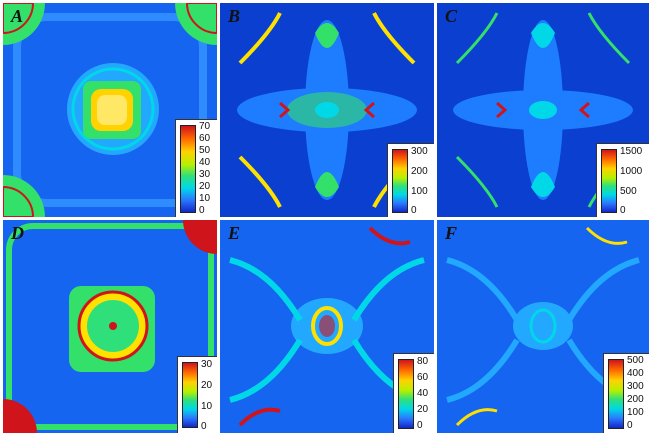 The image size is (652, 436). What do you see at coordinates (626, 393) in the screenshot?
I see `panel-f-colorbar: 500 400 300 200 100 0` at bounding box center [626, 393].